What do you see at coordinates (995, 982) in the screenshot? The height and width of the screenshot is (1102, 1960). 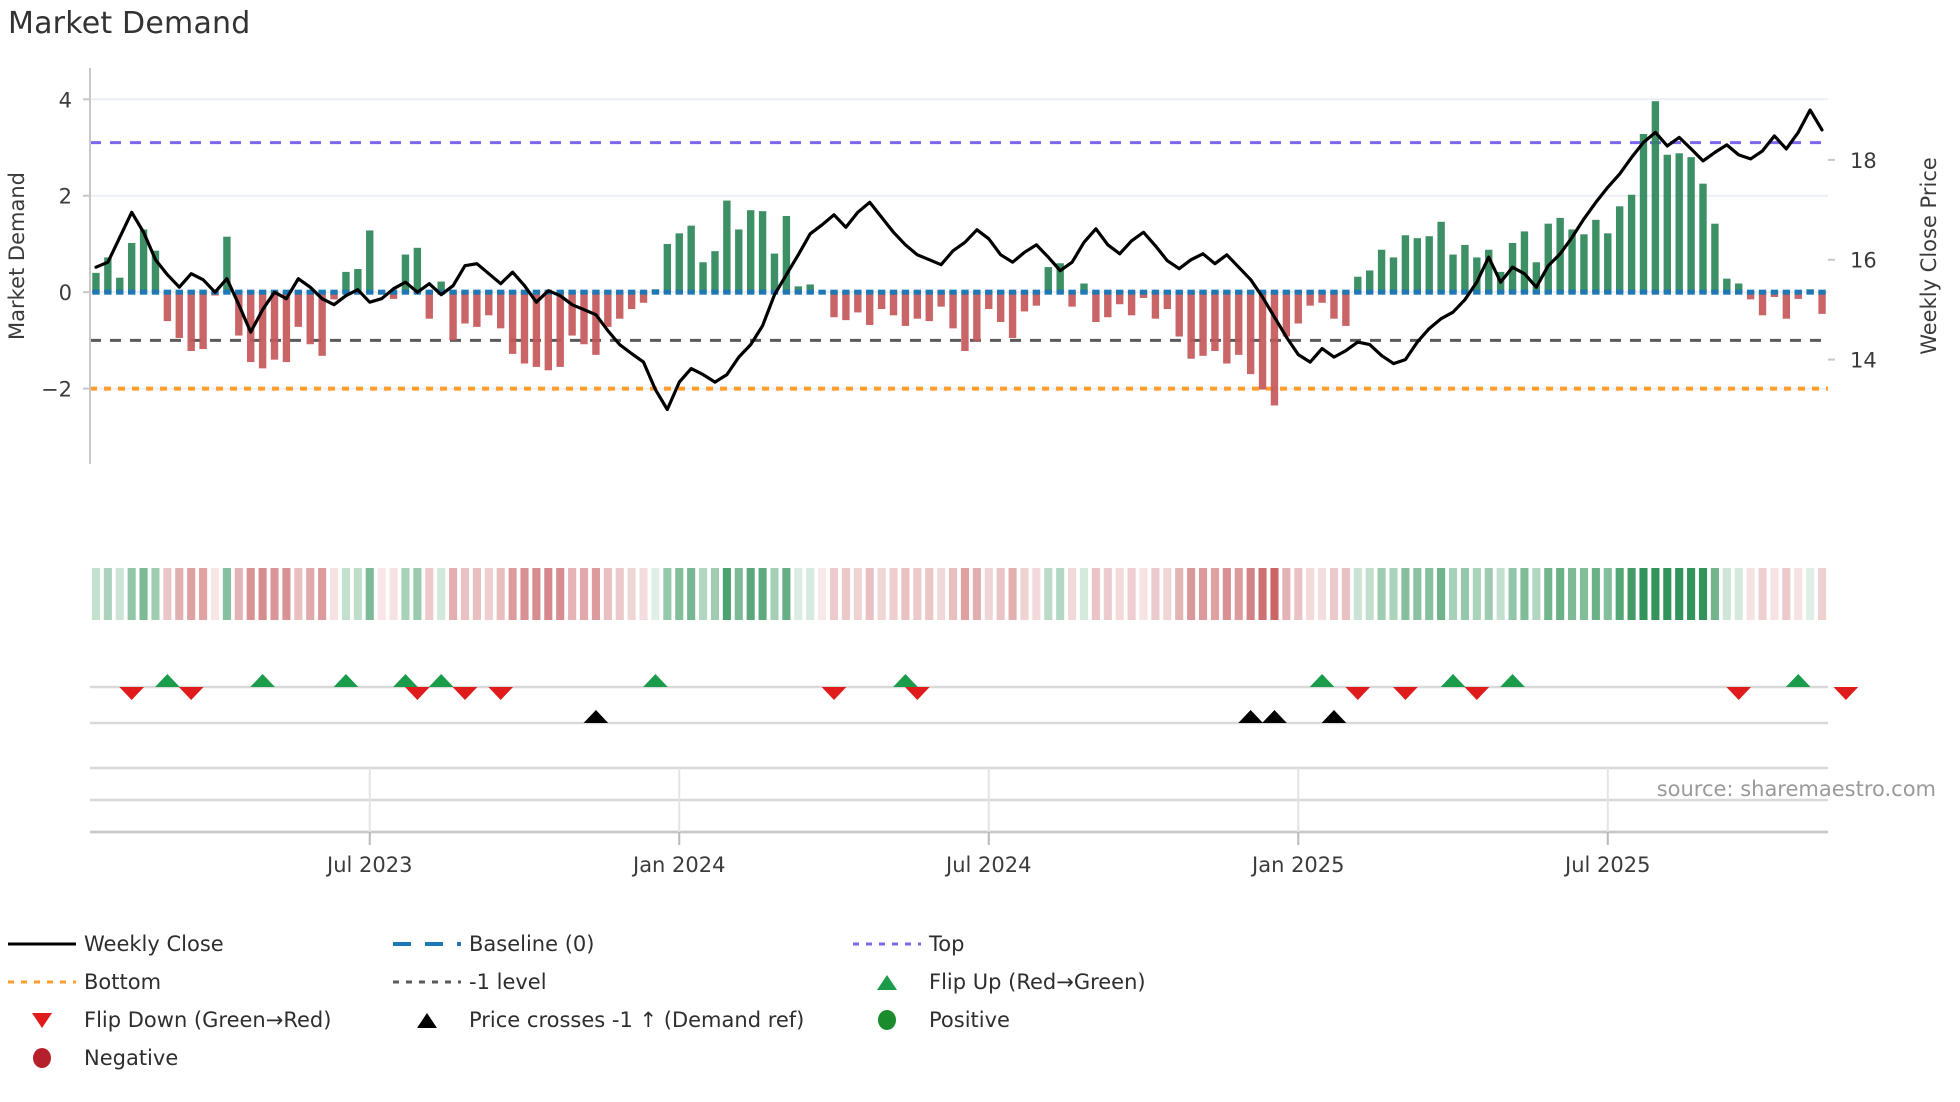 I see `legend-item-flip-up: Flip Up (Red→Green)` at bounding box center [995, 982].